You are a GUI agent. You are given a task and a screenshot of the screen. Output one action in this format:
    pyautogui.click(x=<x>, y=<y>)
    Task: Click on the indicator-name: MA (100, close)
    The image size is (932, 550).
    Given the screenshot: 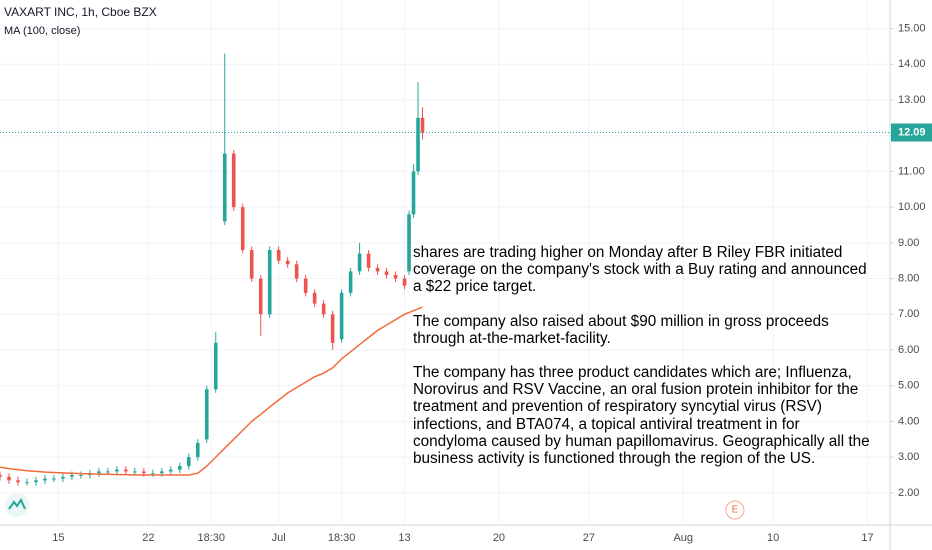 What is the action you would take?
    pyautogui.click(x=42, y=31)
    